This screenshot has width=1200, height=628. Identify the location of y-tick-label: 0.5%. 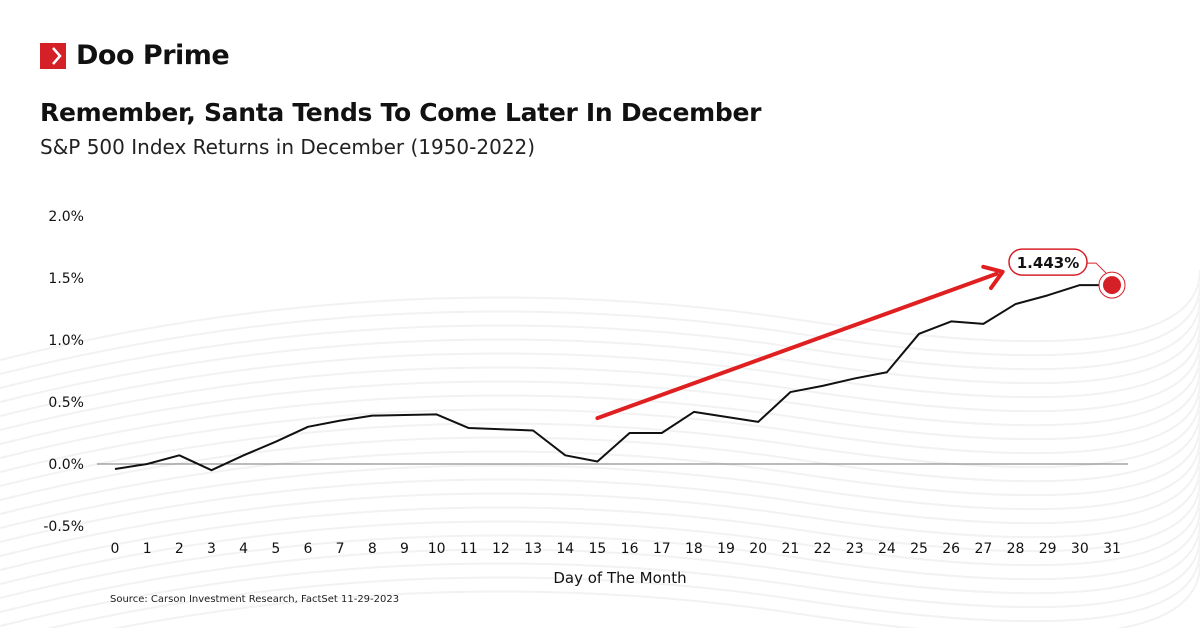
(66, 403).